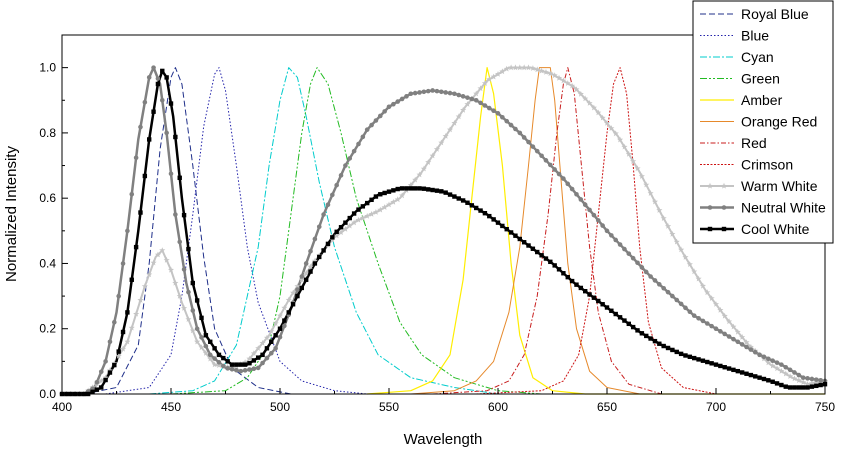  I want to click on x-axis: 400 450 500 550 600 650 700 750, so click(443, 401).